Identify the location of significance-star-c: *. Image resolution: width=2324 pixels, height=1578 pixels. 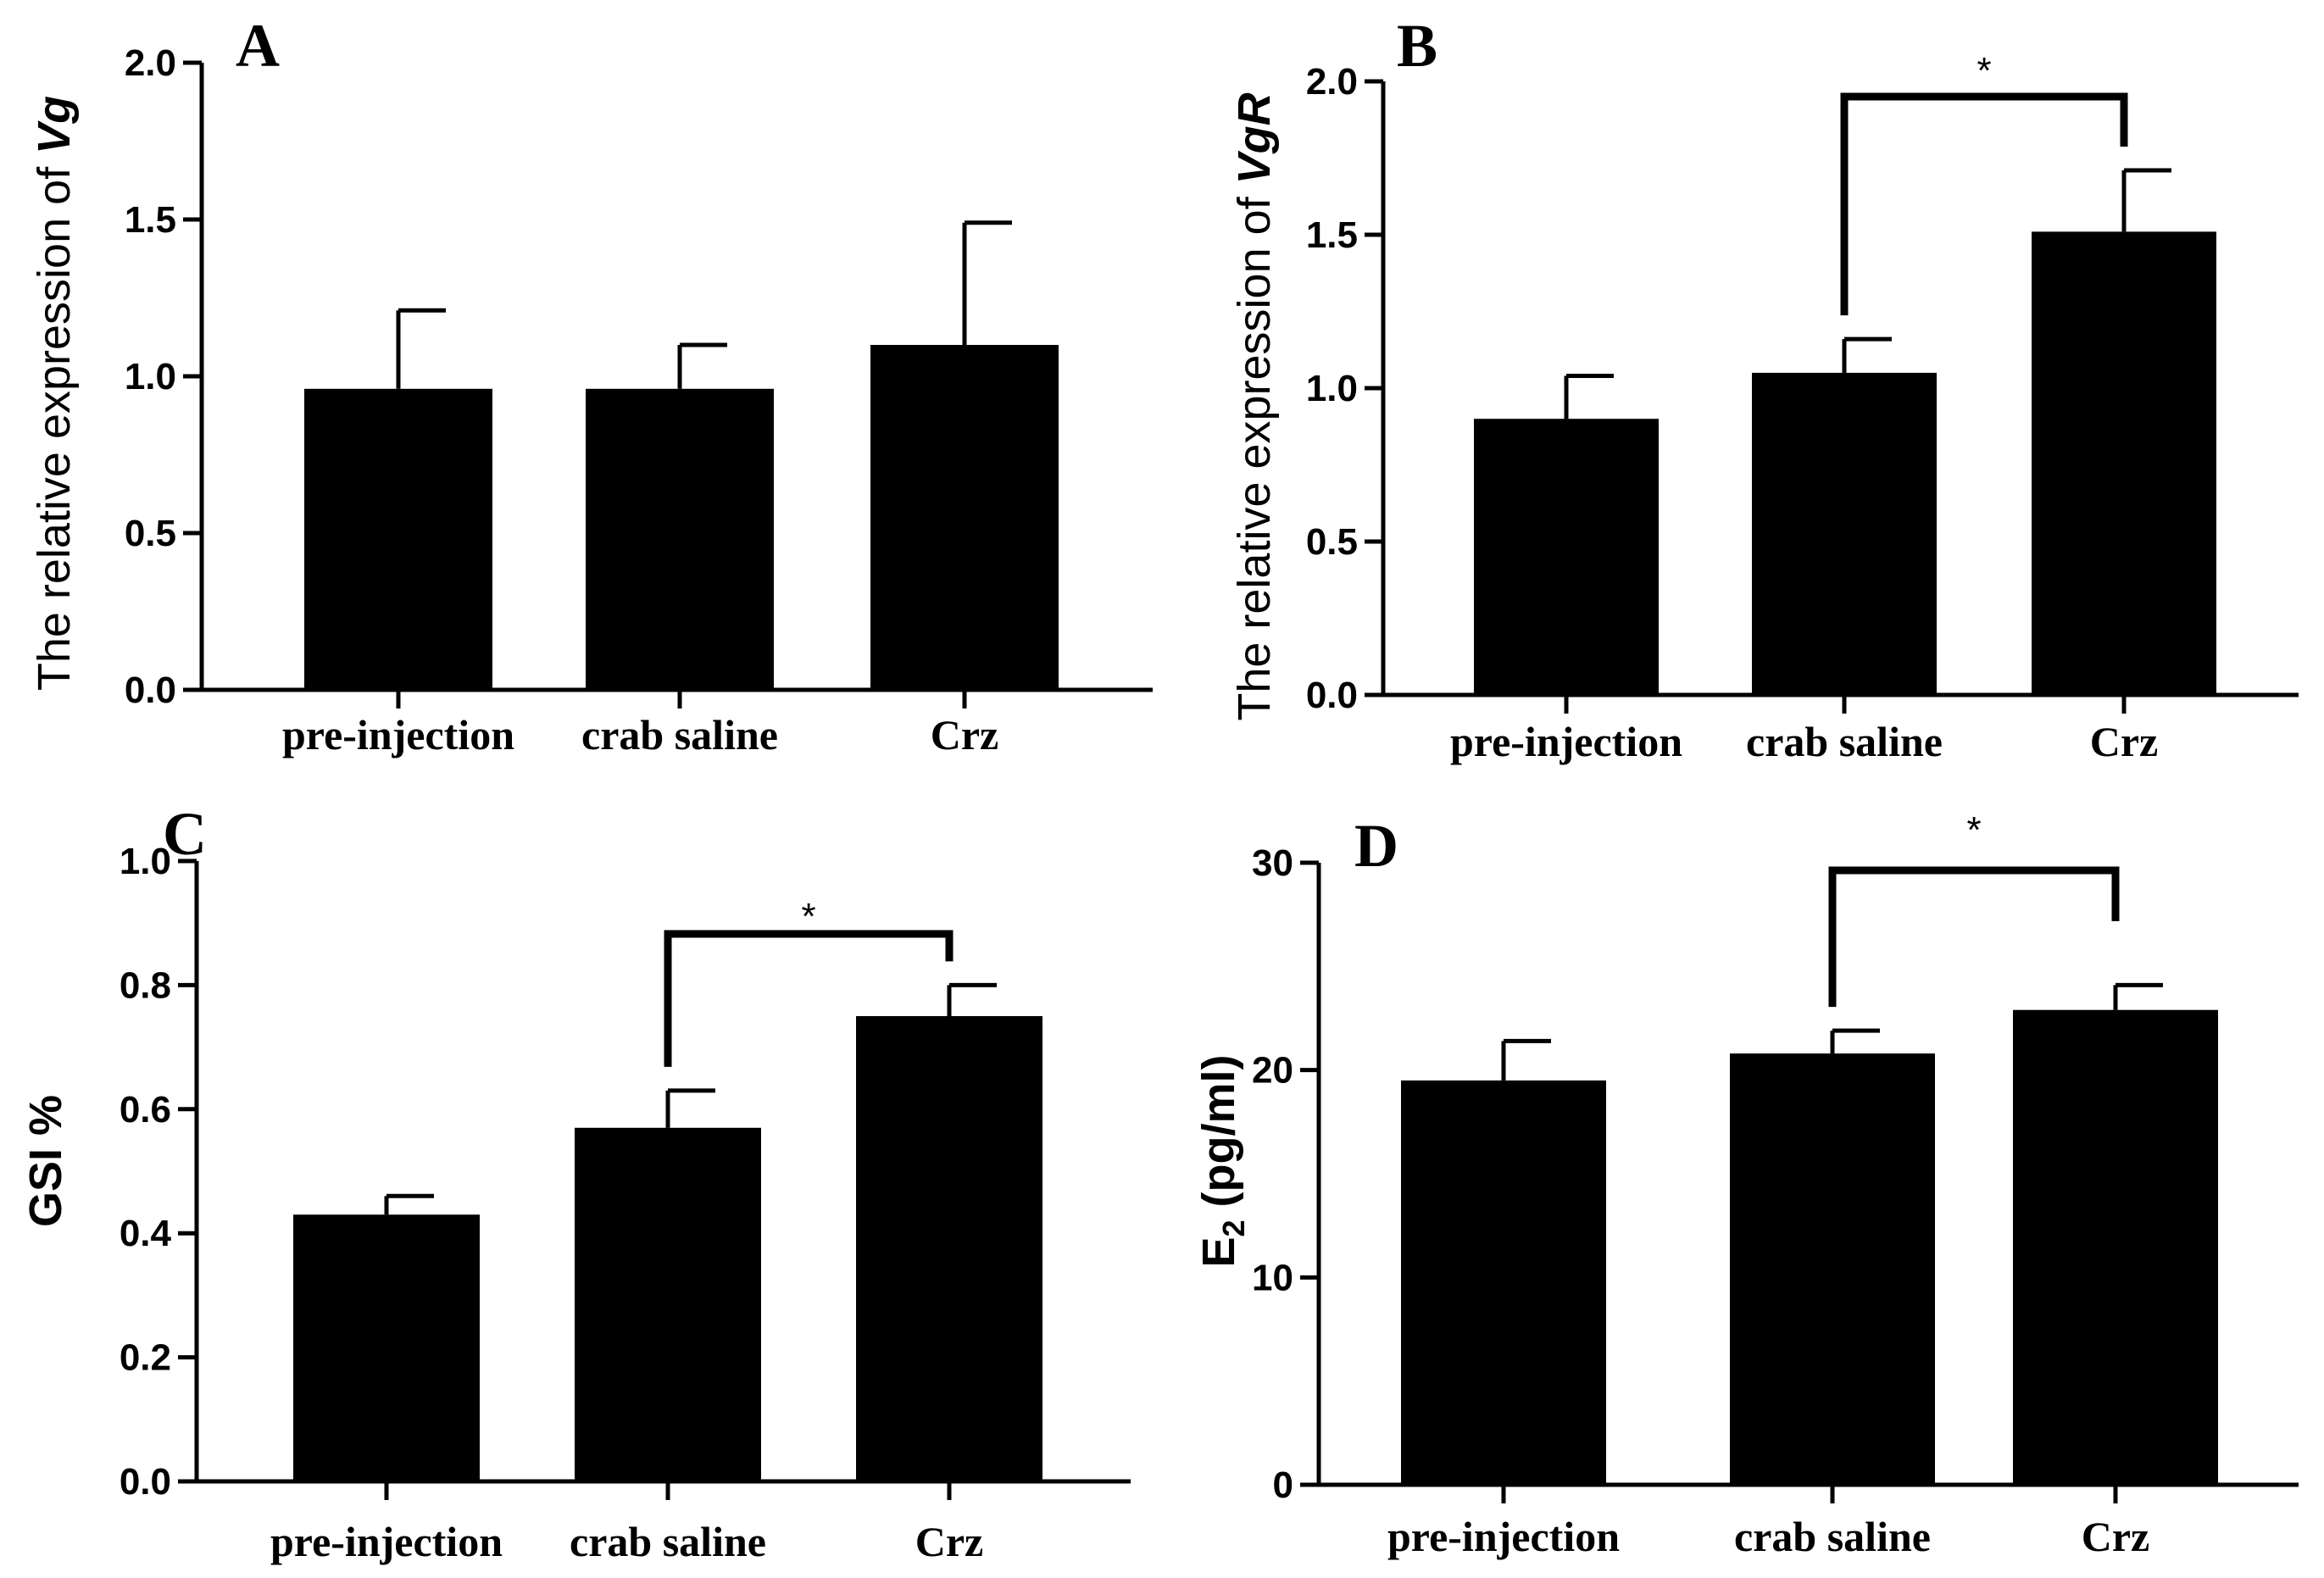
(808, 916).